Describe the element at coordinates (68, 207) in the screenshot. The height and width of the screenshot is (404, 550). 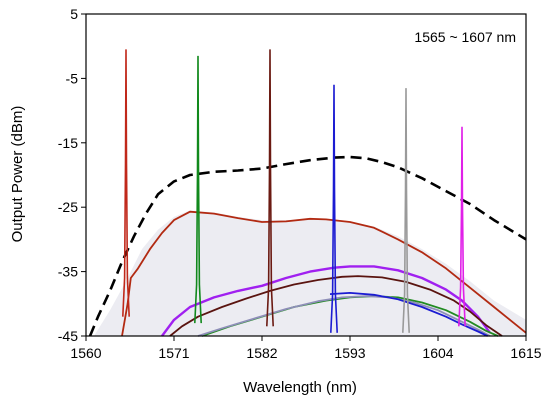
I see `y-tick-label: -25` at that location.